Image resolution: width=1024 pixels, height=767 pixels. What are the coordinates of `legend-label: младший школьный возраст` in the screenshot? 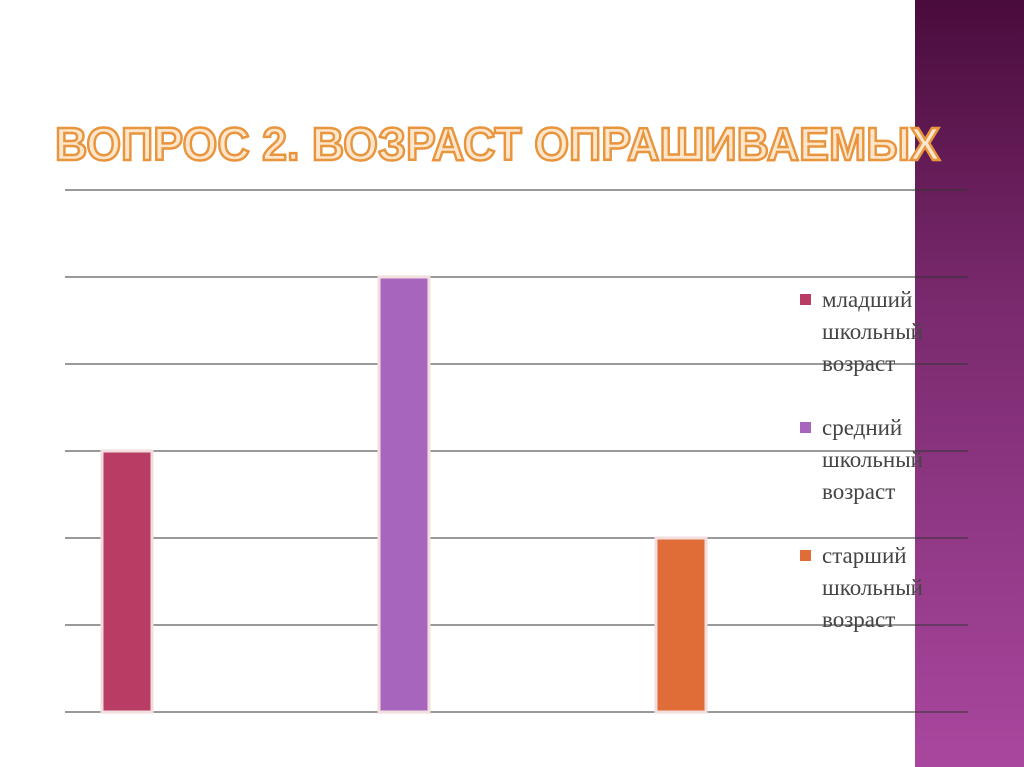 It's located at (872, 331).